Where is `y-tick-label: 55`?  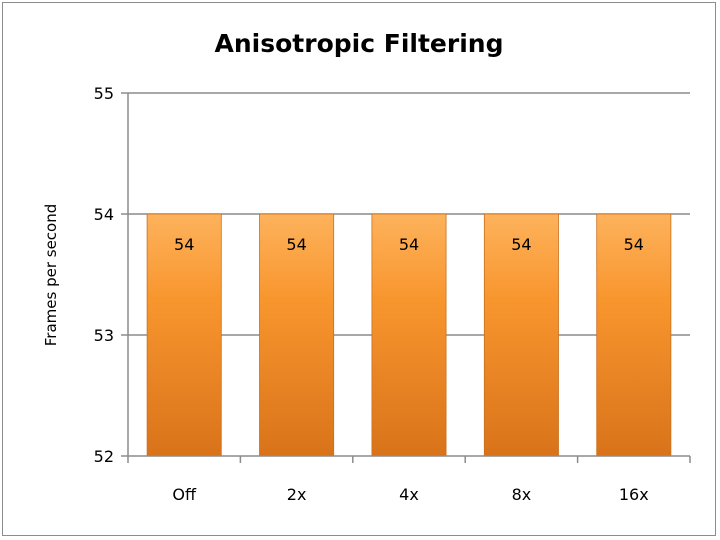
y-tick-label: 55 is located at coordinates (104, 93).